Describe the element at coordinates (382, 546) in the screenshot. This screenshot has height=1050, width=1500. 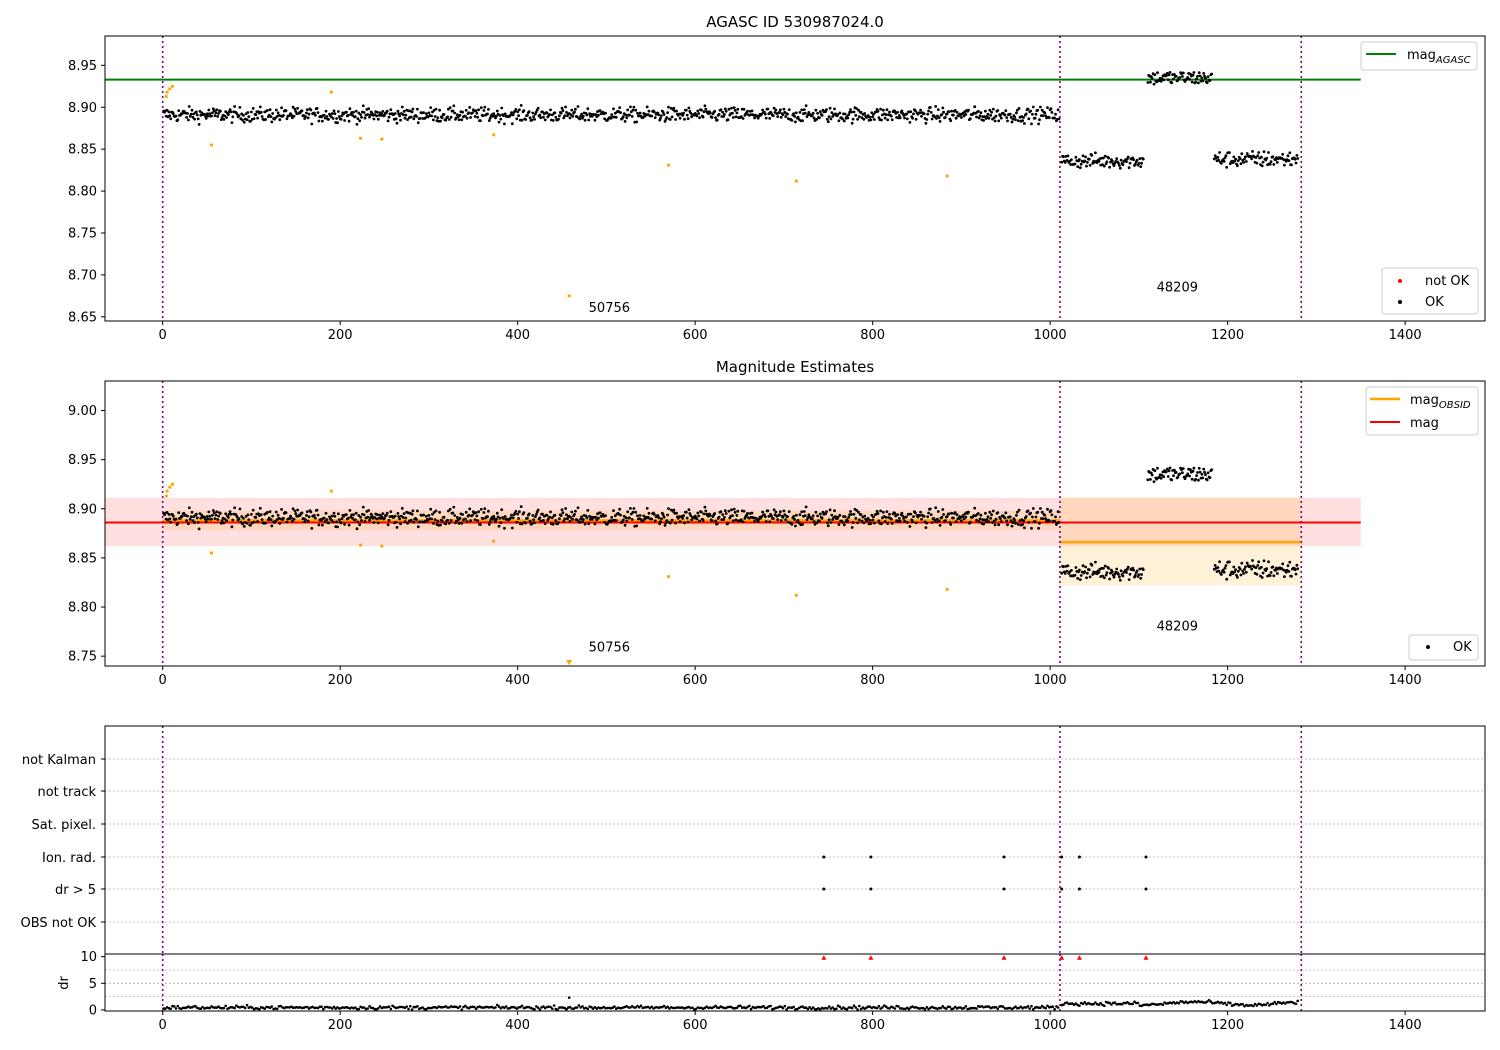
I see `data-point-outlier` at that location.